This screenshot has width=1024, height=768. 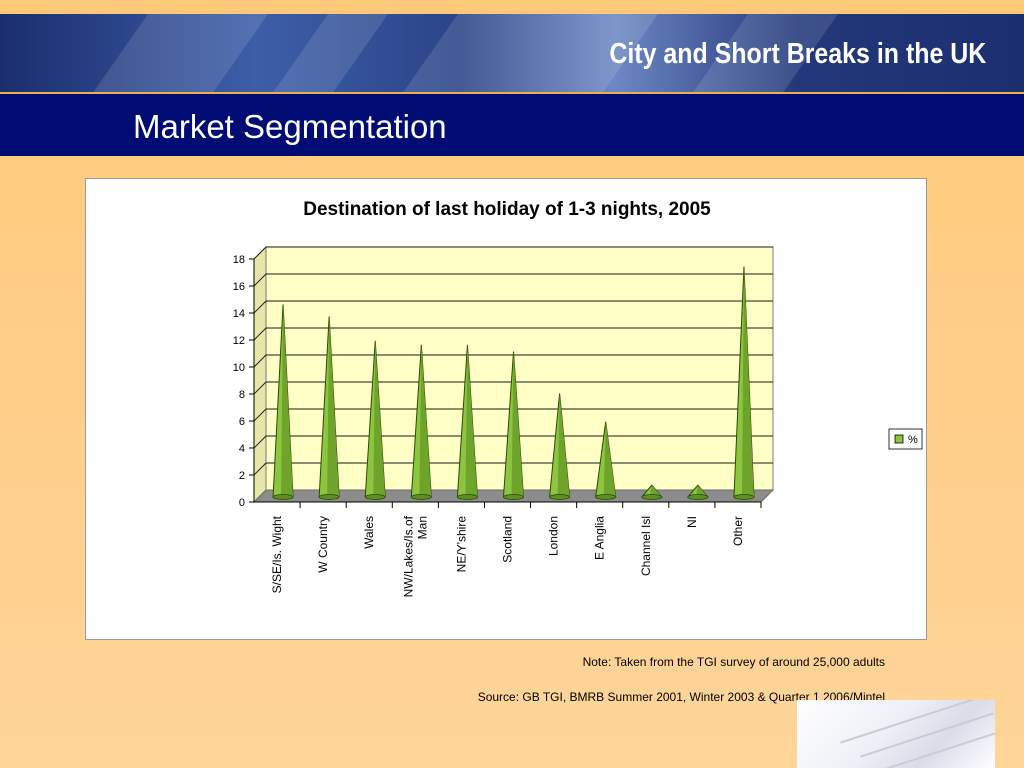 I want to click on x-tick-label: Scotland, so click(x=508, y=539).